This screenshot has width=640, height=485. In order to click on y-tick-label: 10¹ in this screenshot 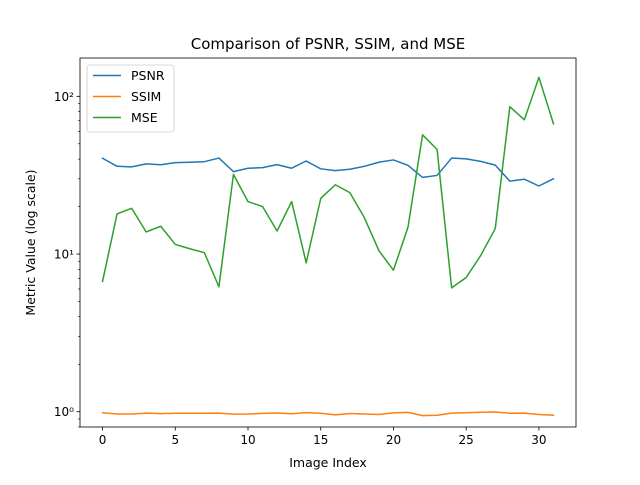, I will do `click(64, 255)`.